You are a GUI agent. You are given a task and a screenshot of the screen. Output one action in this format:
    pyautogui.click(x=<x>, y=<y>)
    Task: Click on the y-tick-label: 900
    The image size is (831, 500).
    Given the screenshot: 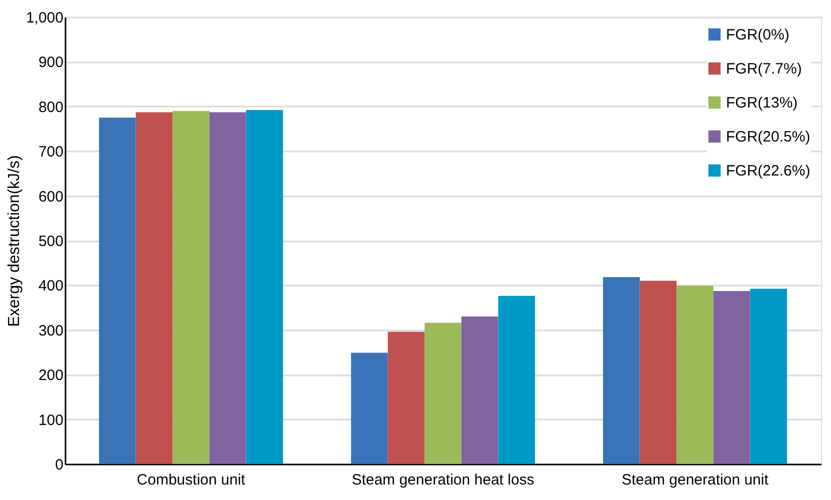 What is the action you would take?
    pyautogui.click(x=51, y=63)
    